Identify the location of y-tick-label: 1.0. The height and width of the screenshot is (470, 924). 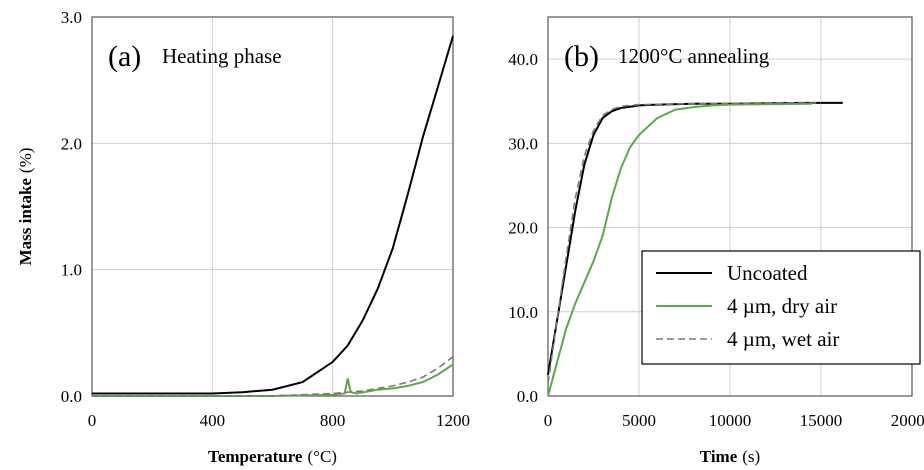
(71, 270).